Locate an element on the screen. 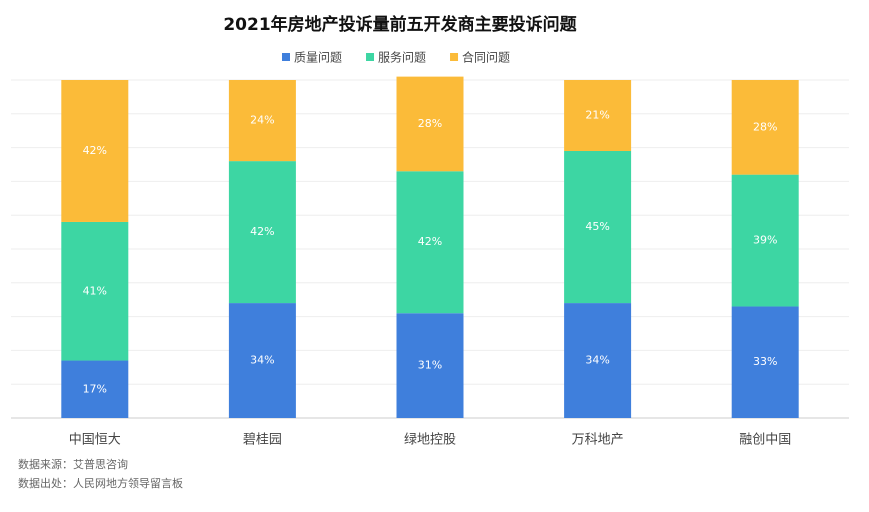  data-label: 45% is located at coordinates (597, 226).